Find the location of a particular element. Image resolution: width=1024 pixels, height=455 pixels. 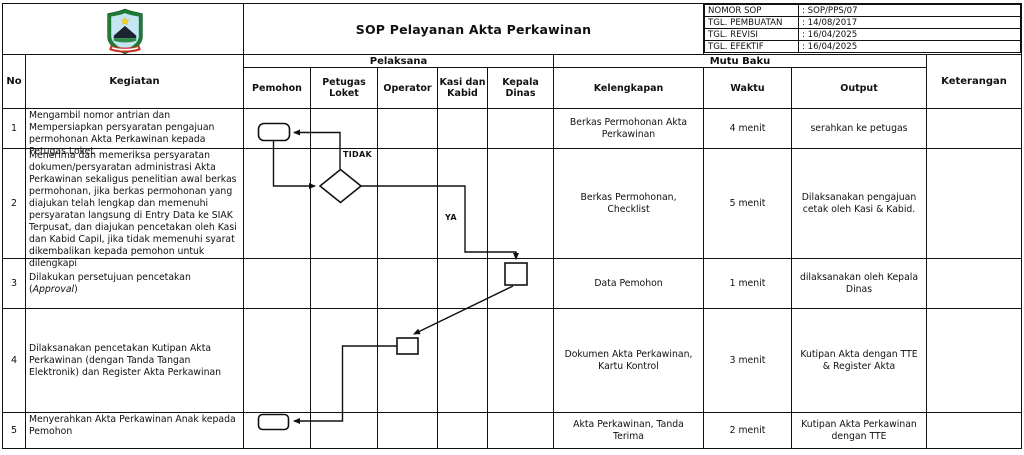

col-header-kegiatan: Kegiatan is located at coordinates (134, 81).